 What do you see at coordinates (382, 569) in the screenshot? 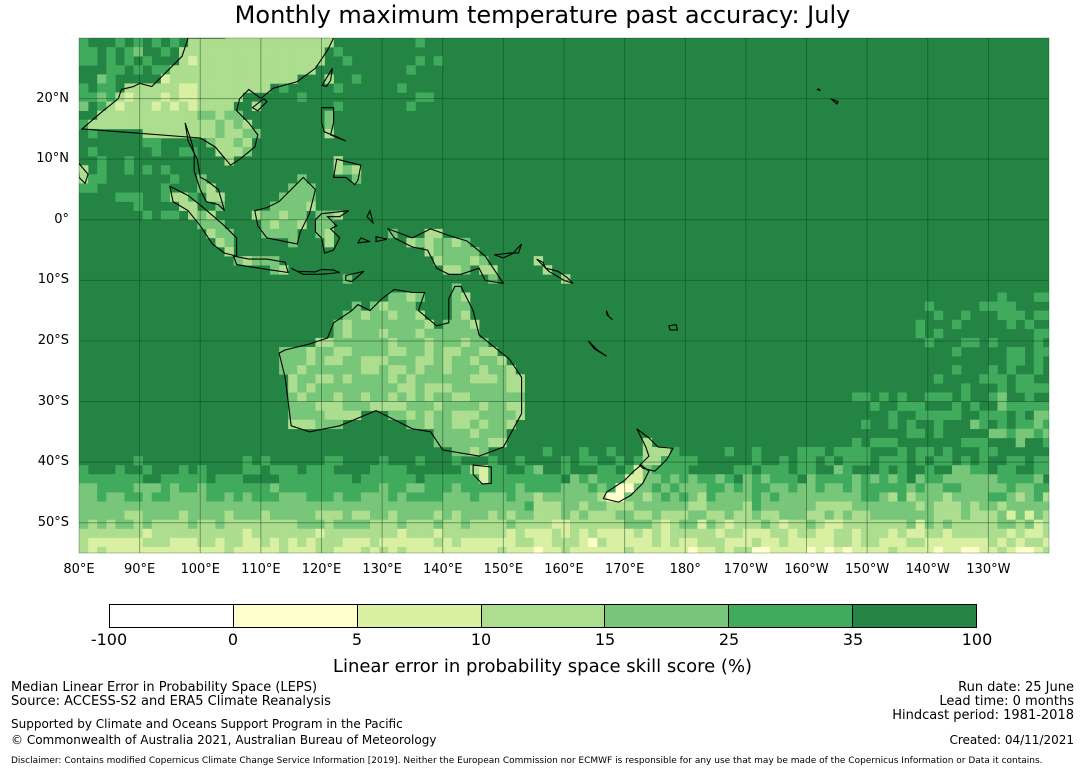
I see `lon-tick-label: 130°E` at bounding box center [382, 569].